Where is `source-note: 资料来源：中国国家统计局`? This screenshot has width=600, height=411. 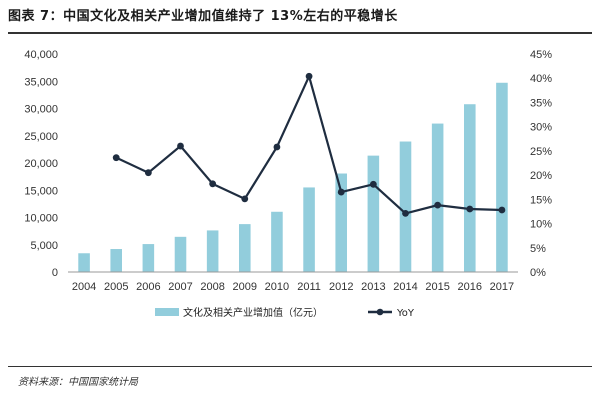 source-note: 资料来源：中国国家统计局 is located at coordinates (78, 382).